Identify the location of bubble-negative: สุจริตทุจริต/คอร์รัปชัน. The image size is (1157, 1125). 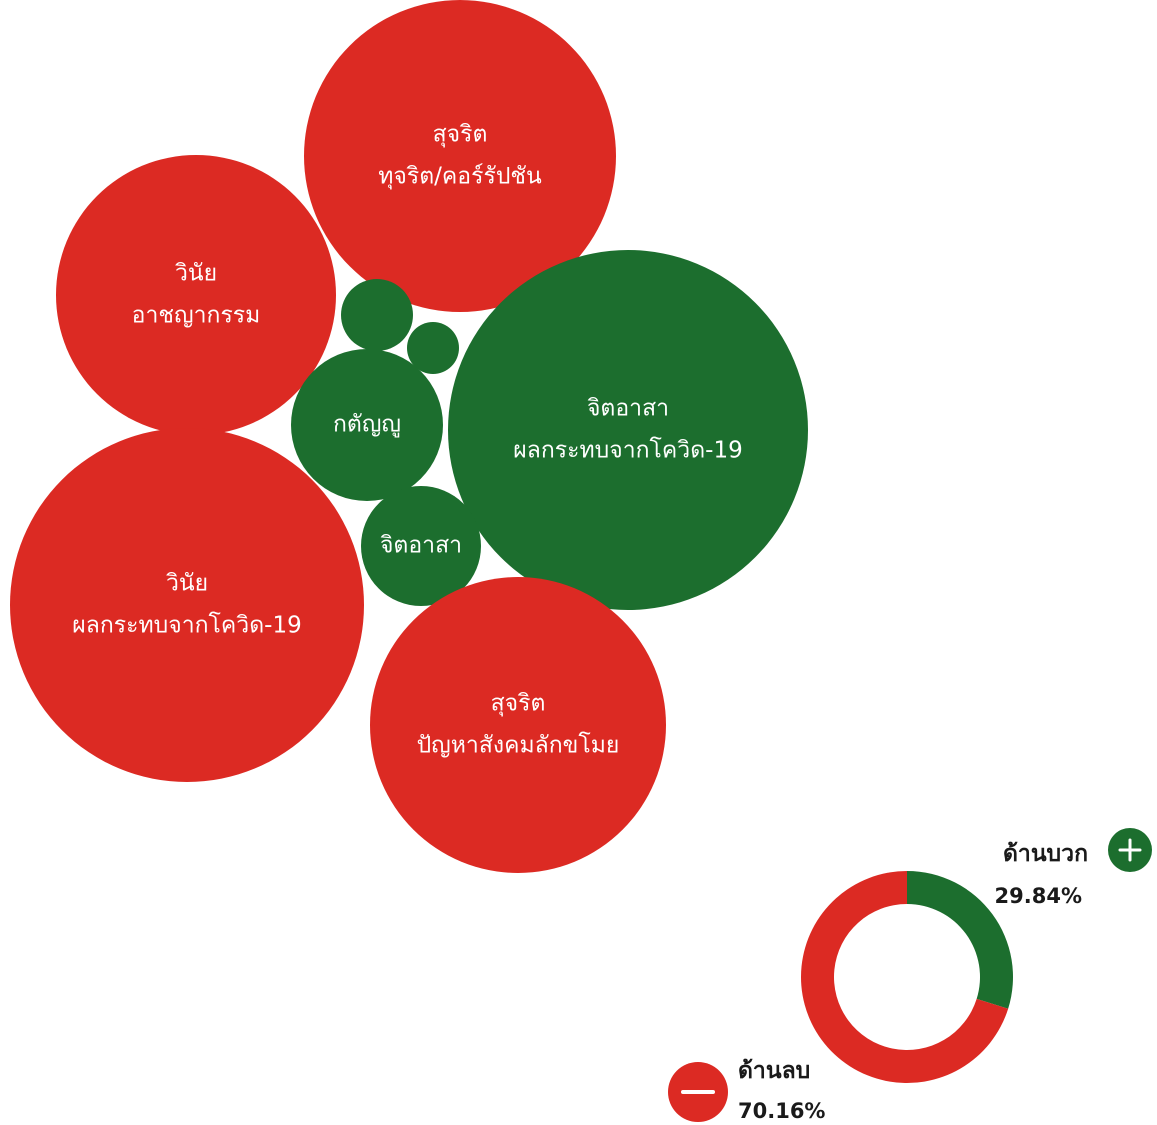
(460, 156).